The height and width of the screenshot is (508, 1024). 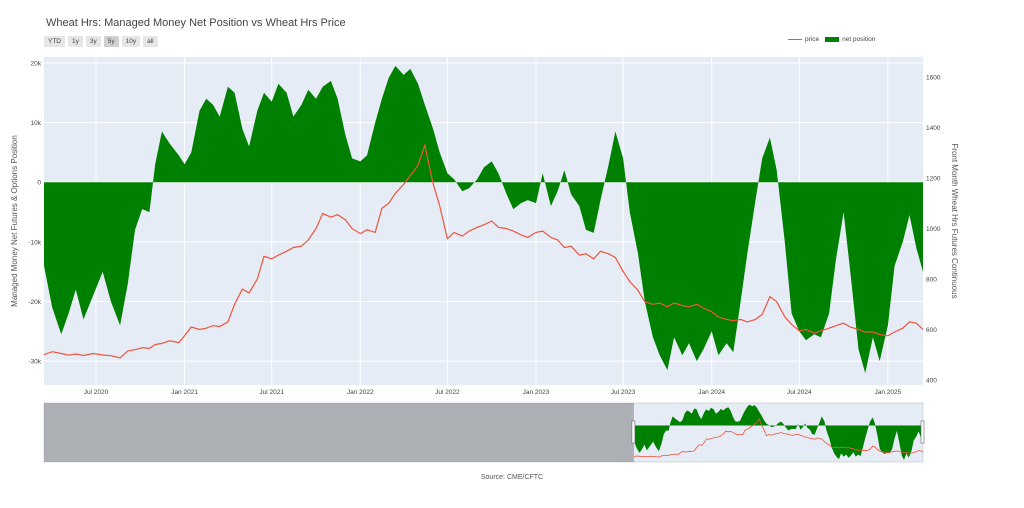 I want to click on x-tick-label: Jan 2022, so click(x=360, y=392).